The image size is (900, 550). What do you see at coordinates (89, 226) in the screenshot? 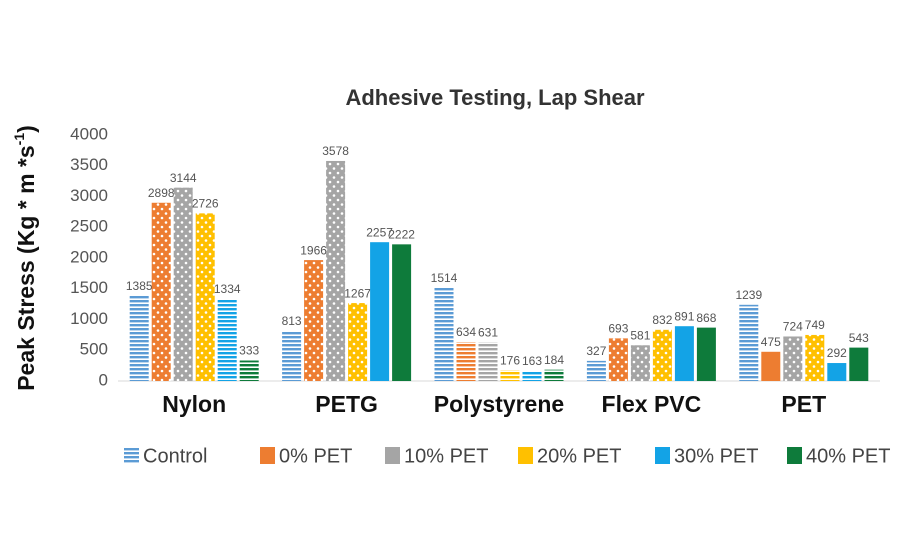
I see `y-tick-label: 2500` at bounding box center [89, 226].